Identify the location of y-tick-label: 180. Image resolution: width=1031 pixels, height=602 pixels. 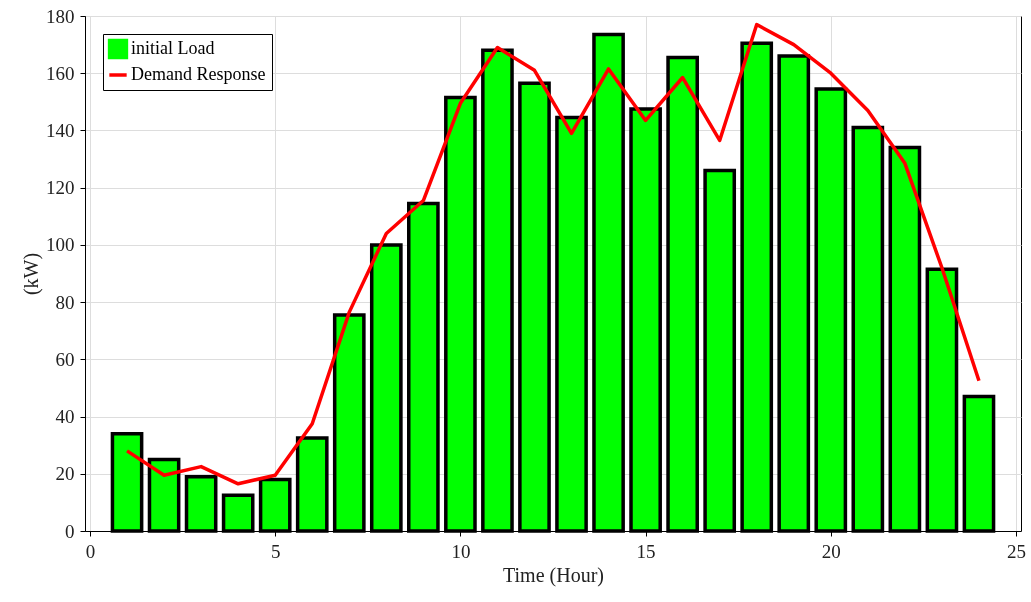
(60, 16).